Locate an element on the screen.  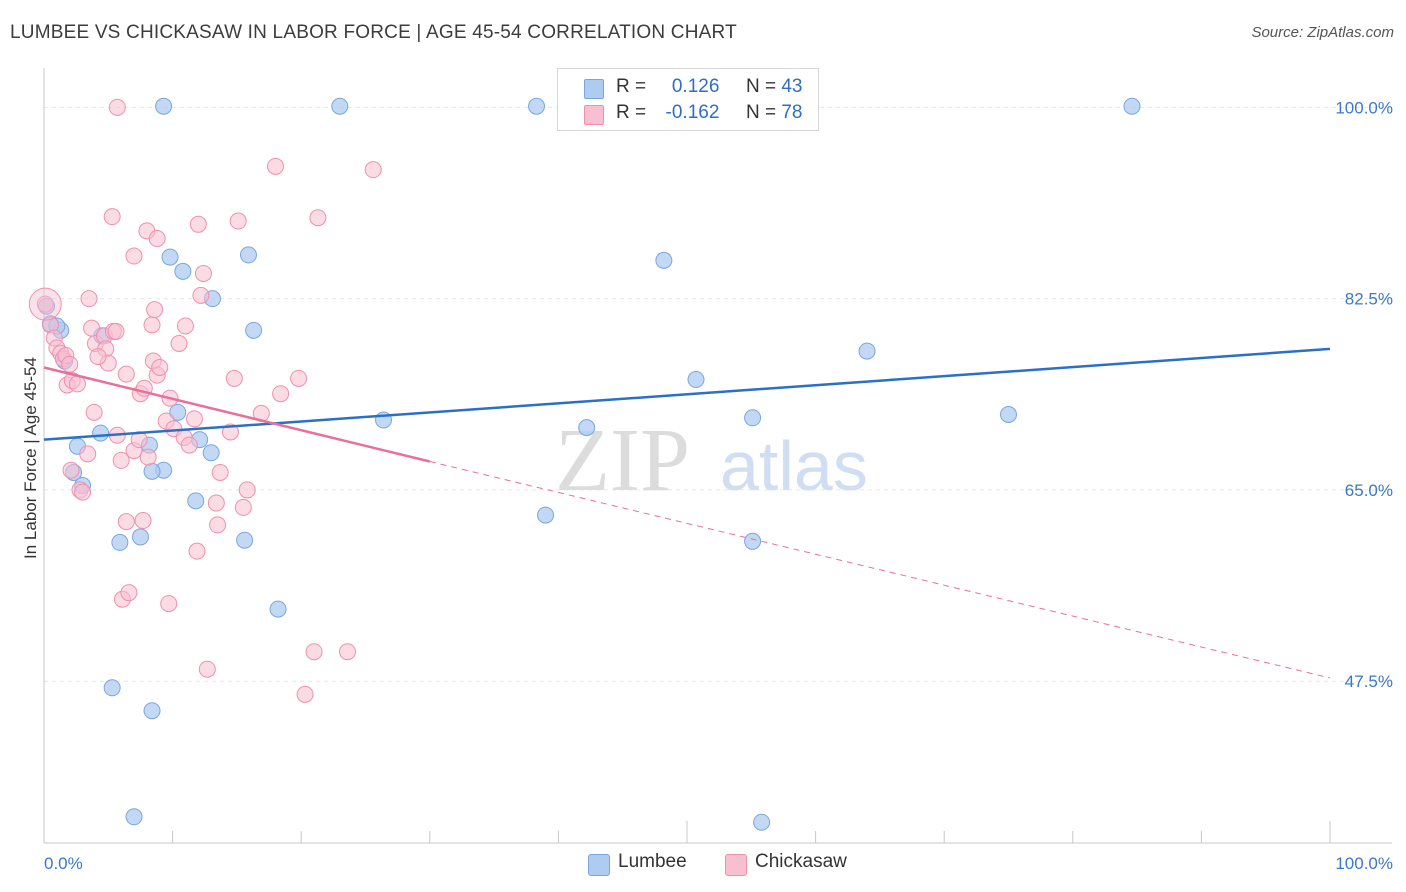
legend-r-value: 0.126 is located at coordinates (695, 86).